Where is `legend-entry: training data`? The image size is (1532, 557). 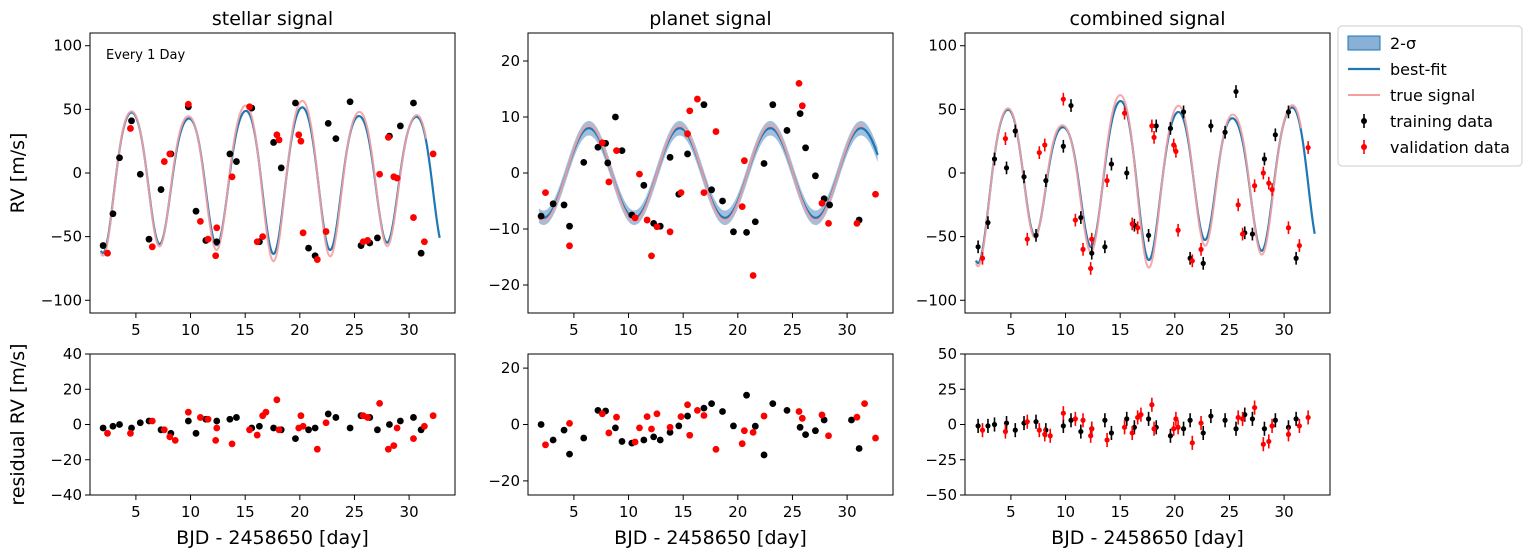
legend-entry: training data is located at coordinates (1427, 121).